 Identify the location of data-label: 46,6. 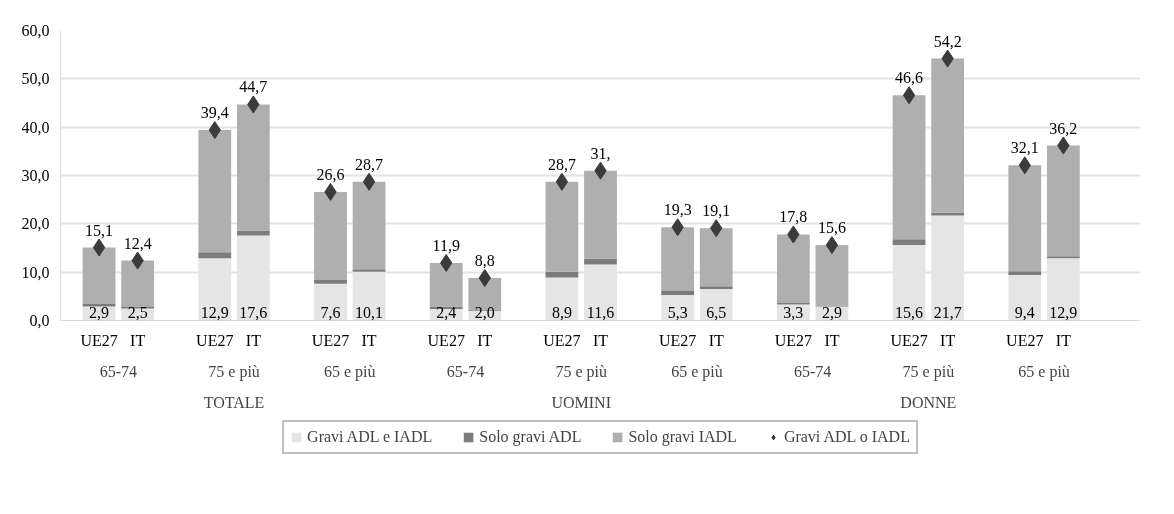
(909, 78).